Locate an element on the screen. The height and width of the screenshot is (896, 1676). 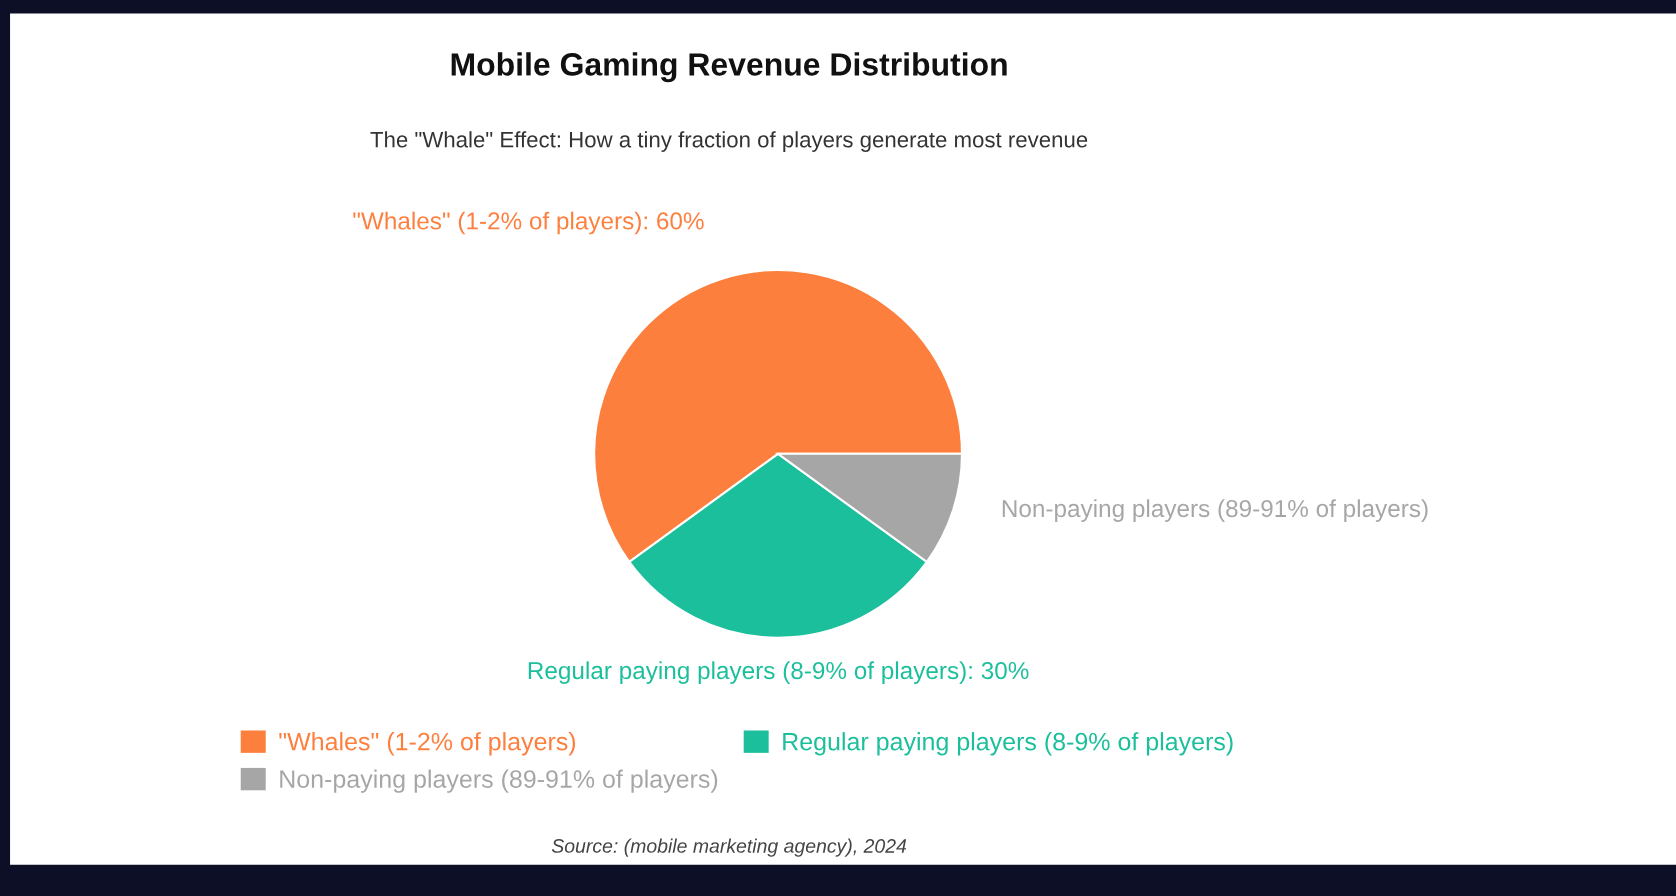
slice-label: Non-paying players (89-91% of players) is located at coordinates (1215, 510).